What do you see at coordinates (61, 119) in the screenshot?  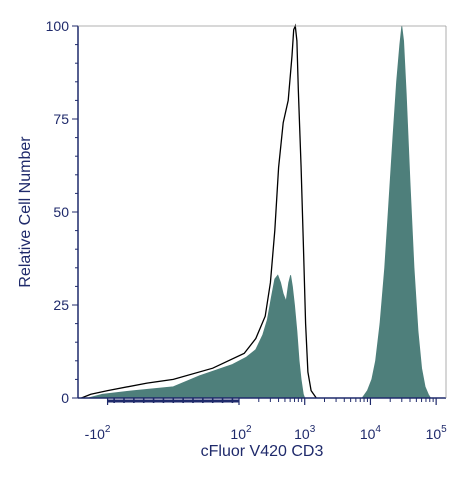 I see `y-tick-label: 75` at bounding box center [61, 119].